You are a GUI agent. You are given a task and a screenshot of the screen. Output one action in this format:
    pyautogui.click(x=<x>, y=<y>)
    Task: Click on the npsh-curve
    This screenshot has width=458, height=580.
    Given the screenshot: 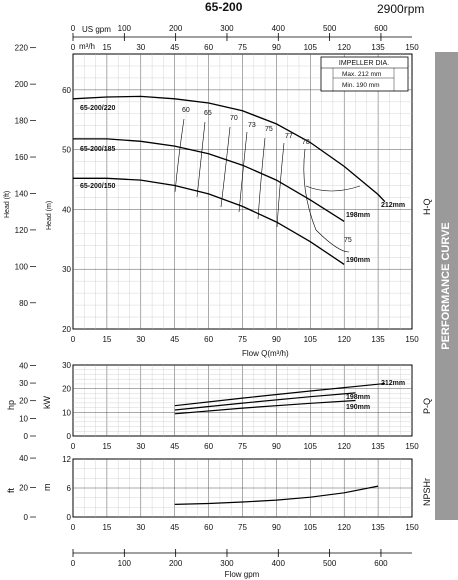 What is the action you would take?
    pyautogui.click(x=276, y=495)
    